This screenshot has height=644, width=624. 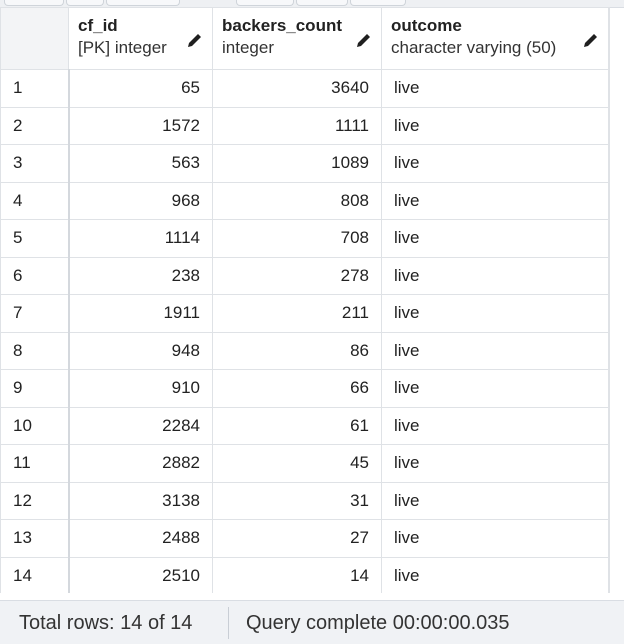 I want to click on cell-cf-id: 563, so click(x=140, y=163).